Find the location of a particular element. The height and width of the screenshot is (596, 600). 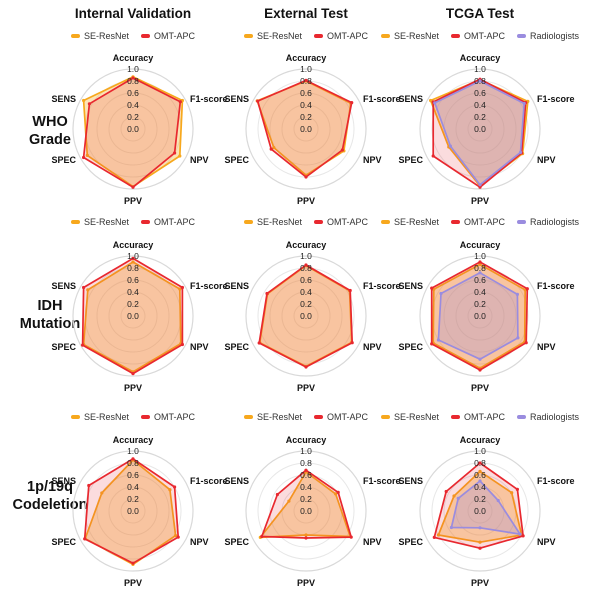

radial-tick-label: 0.4 is located at coordinates (480, 105).